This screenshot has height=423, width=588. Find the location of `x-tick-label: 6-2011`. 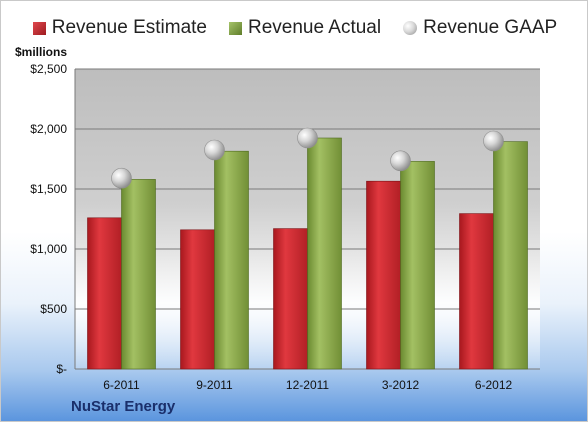

x-tick-label: 6-2011 is located at coordinates (121, 385).